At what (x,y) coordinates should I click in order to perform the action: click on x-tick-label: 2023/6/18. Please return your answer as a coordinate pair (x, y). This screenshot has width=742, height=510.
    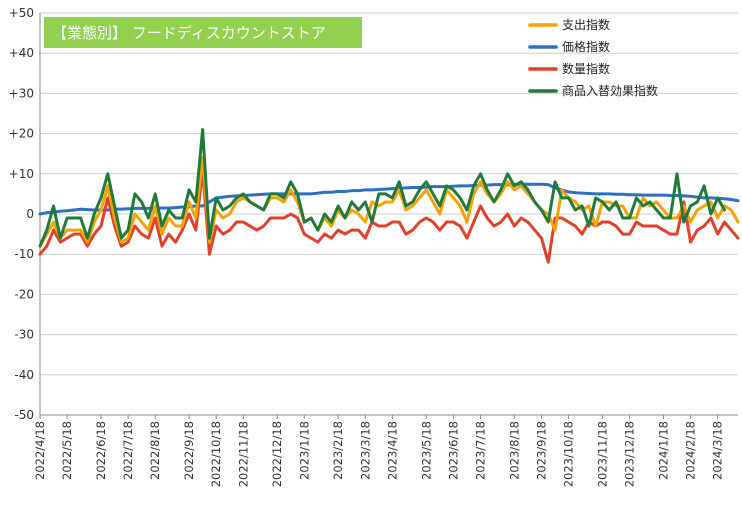
    Looking at the image, I should click on (453, 450).